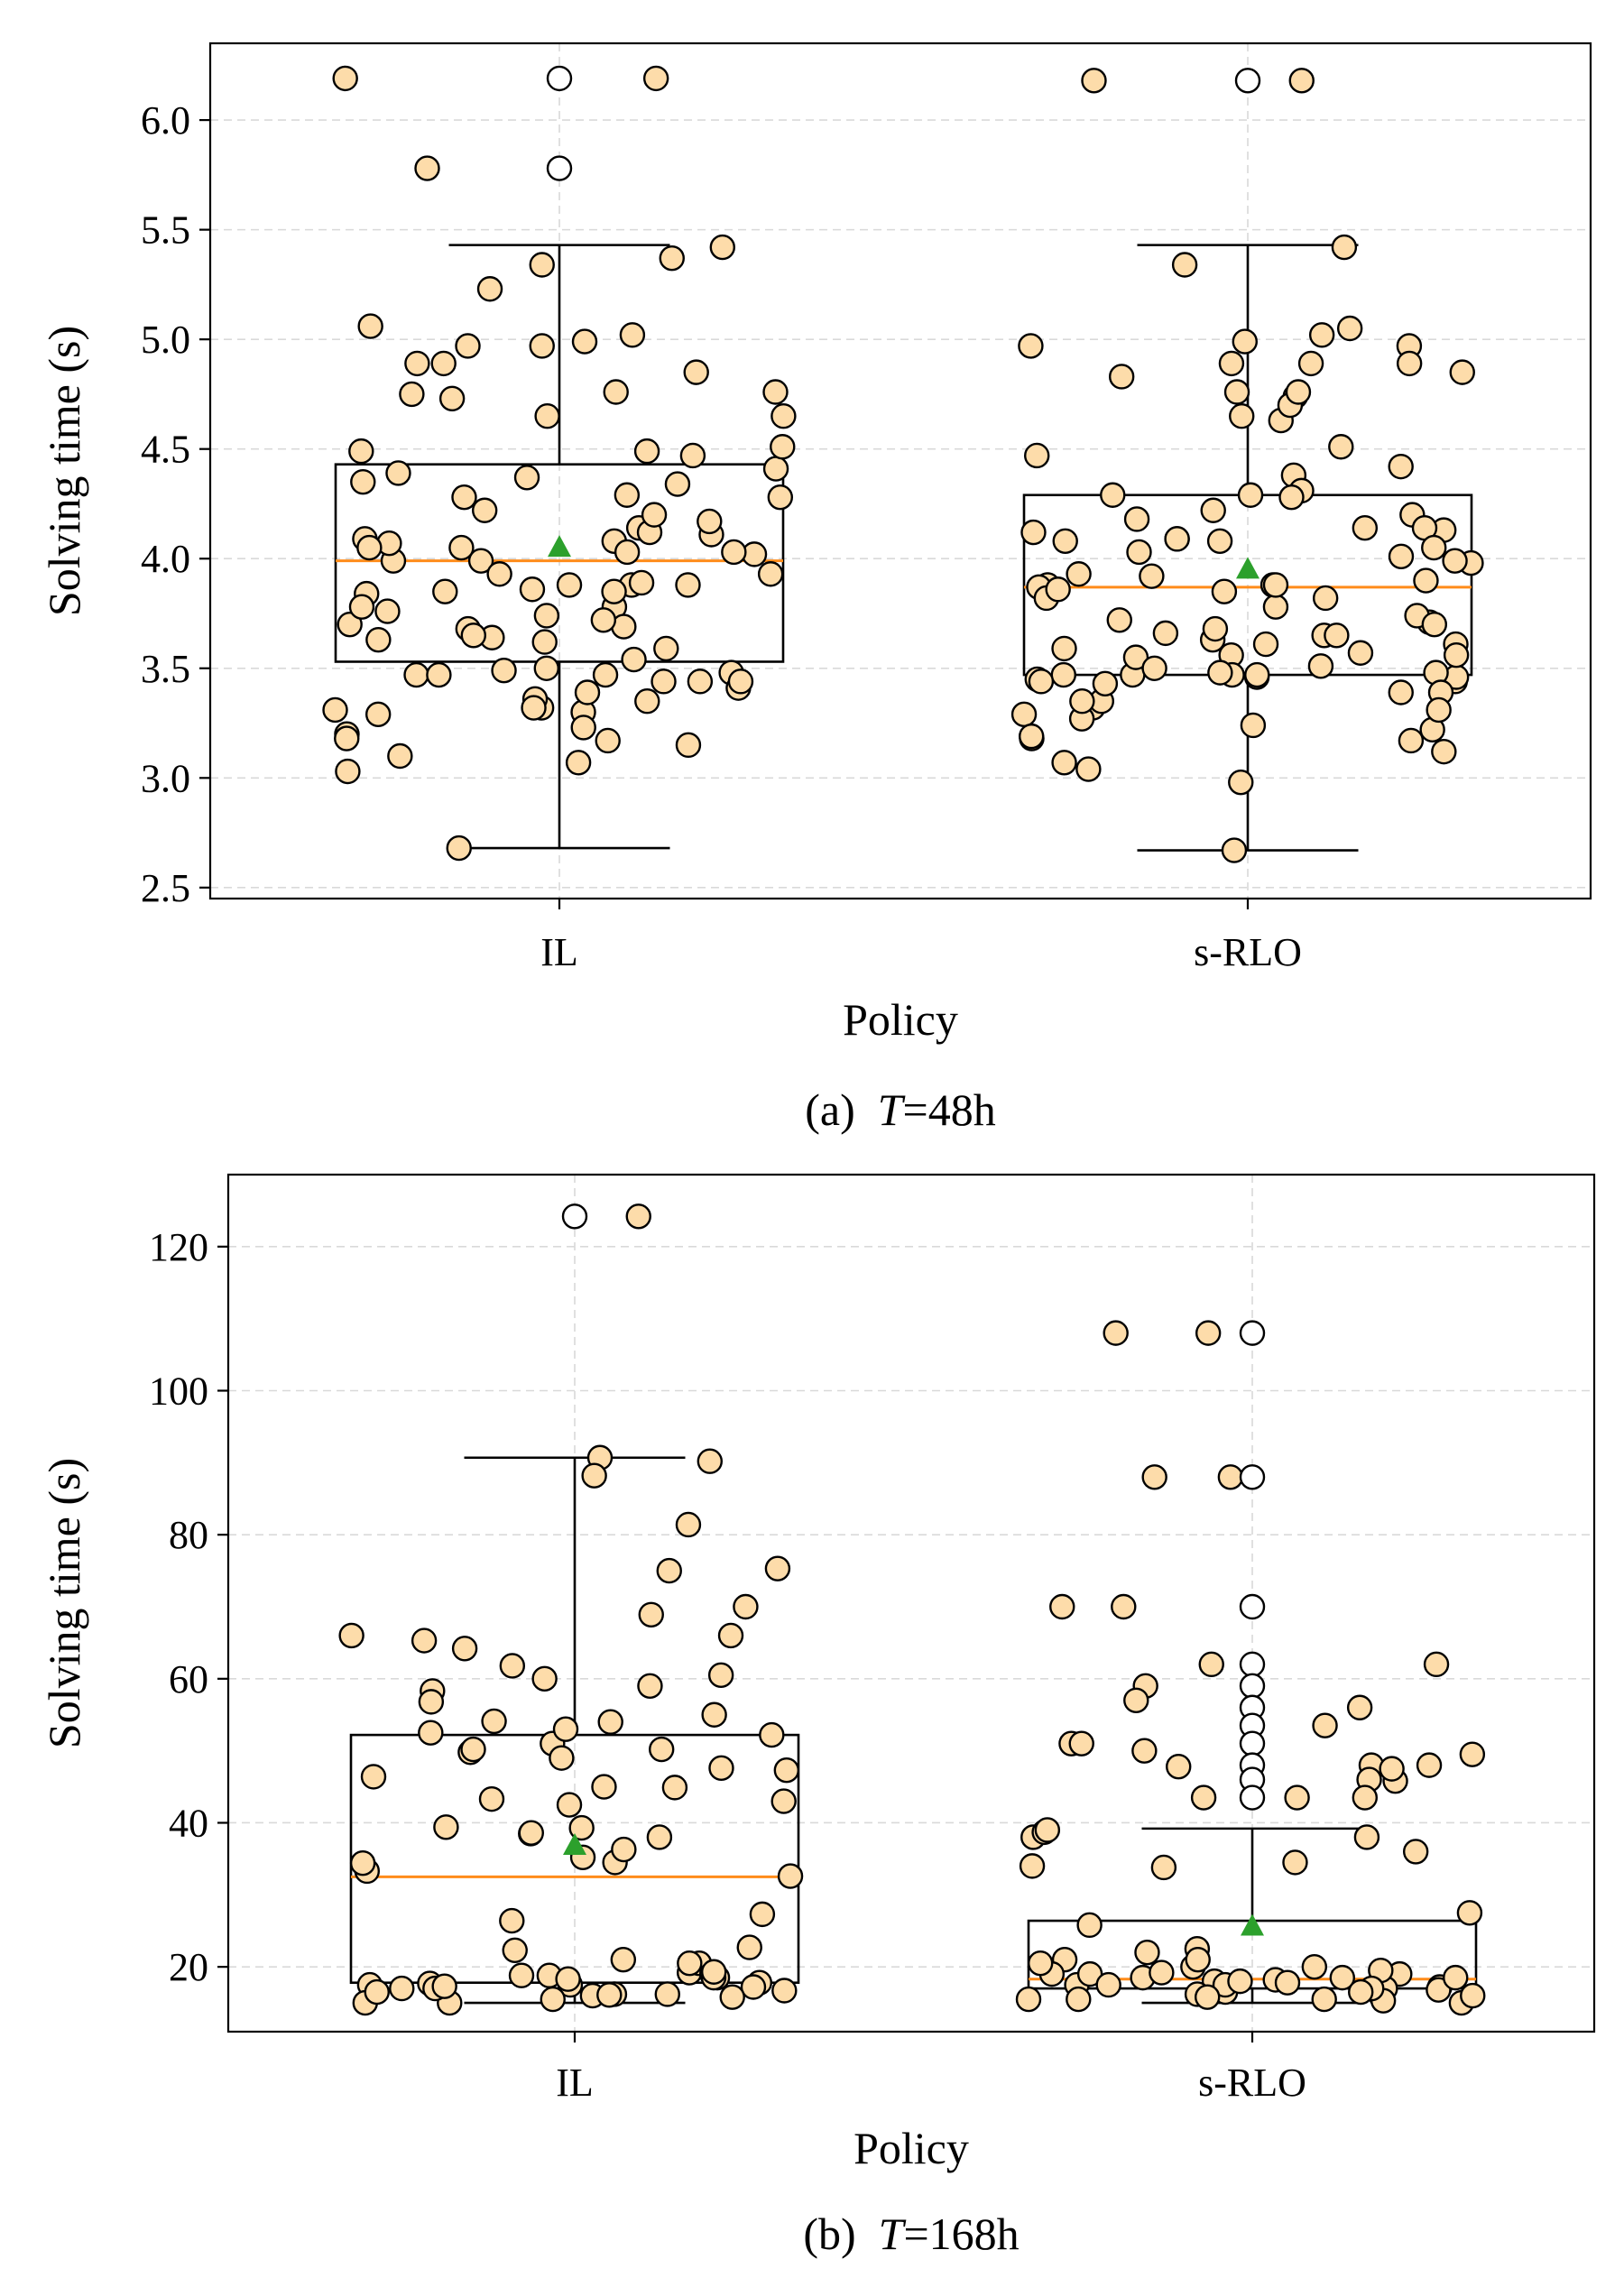 Image resolution: width=1624 pixels, height=2296 pixels. What do you see at coordinates (189, 1679) in the screenshot?
I see `y-tick-label: 60` at bounding box center [189, 1679].